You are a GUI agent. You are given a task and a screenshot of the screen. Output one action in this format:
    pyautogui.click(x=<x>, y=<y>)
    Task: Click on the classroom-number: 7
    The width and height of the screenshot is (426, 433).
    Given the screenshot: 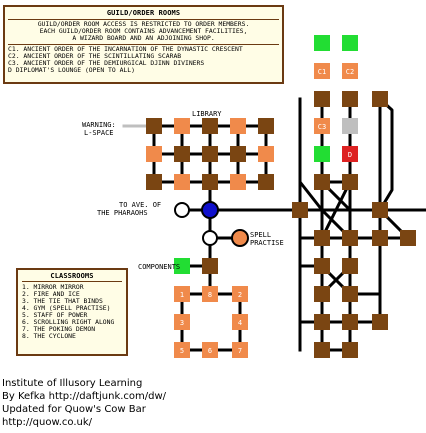 What is the action you would take?
    pyautogui.click(x=240, y=351)
    